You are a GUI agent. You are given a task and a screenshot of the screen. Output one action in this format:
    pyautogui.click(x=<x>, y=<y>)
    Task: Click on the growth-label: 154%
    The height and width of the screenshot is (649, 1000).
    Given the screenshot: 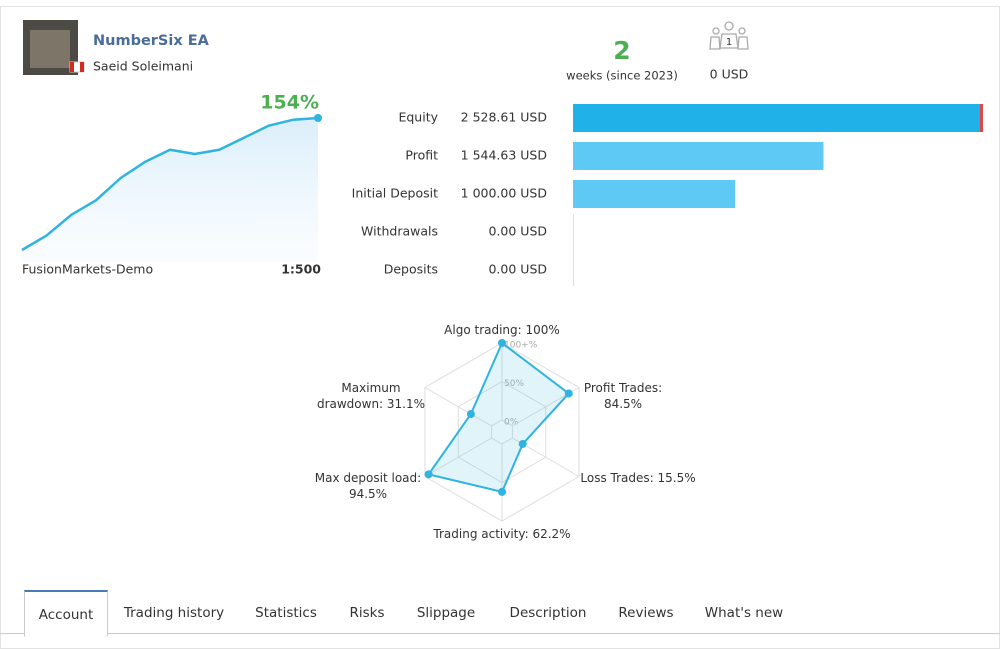 What is the action you would take?
    pyautogui.click(x=289, y=103)
    